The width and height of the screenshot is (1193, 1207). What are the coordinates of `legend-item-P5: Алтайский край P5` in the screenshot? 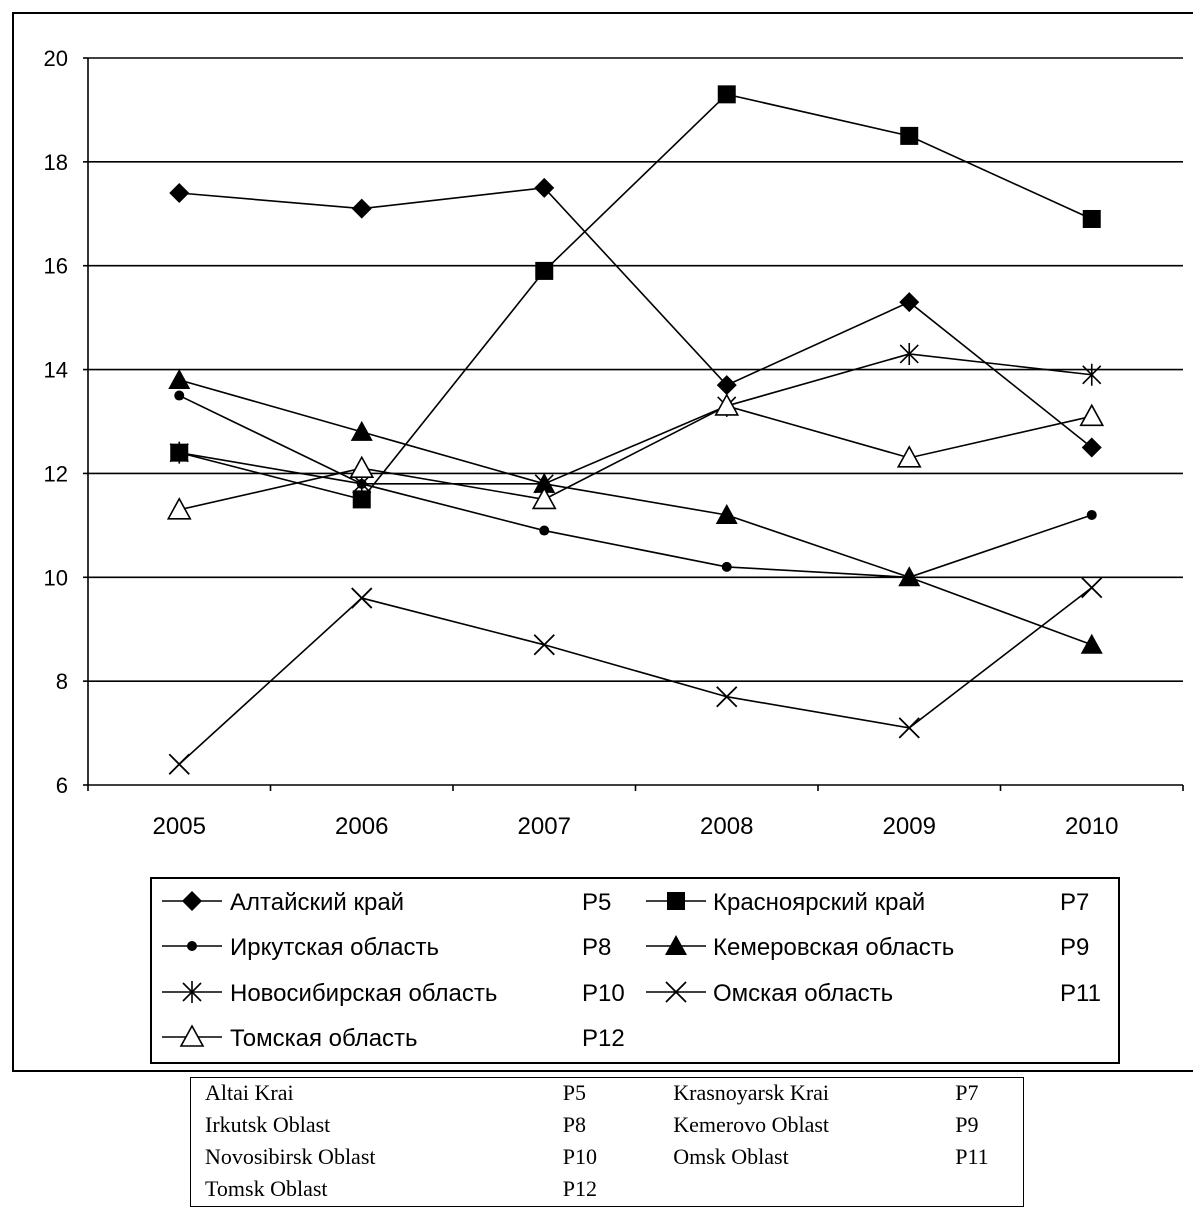 It's located at (386, 902).